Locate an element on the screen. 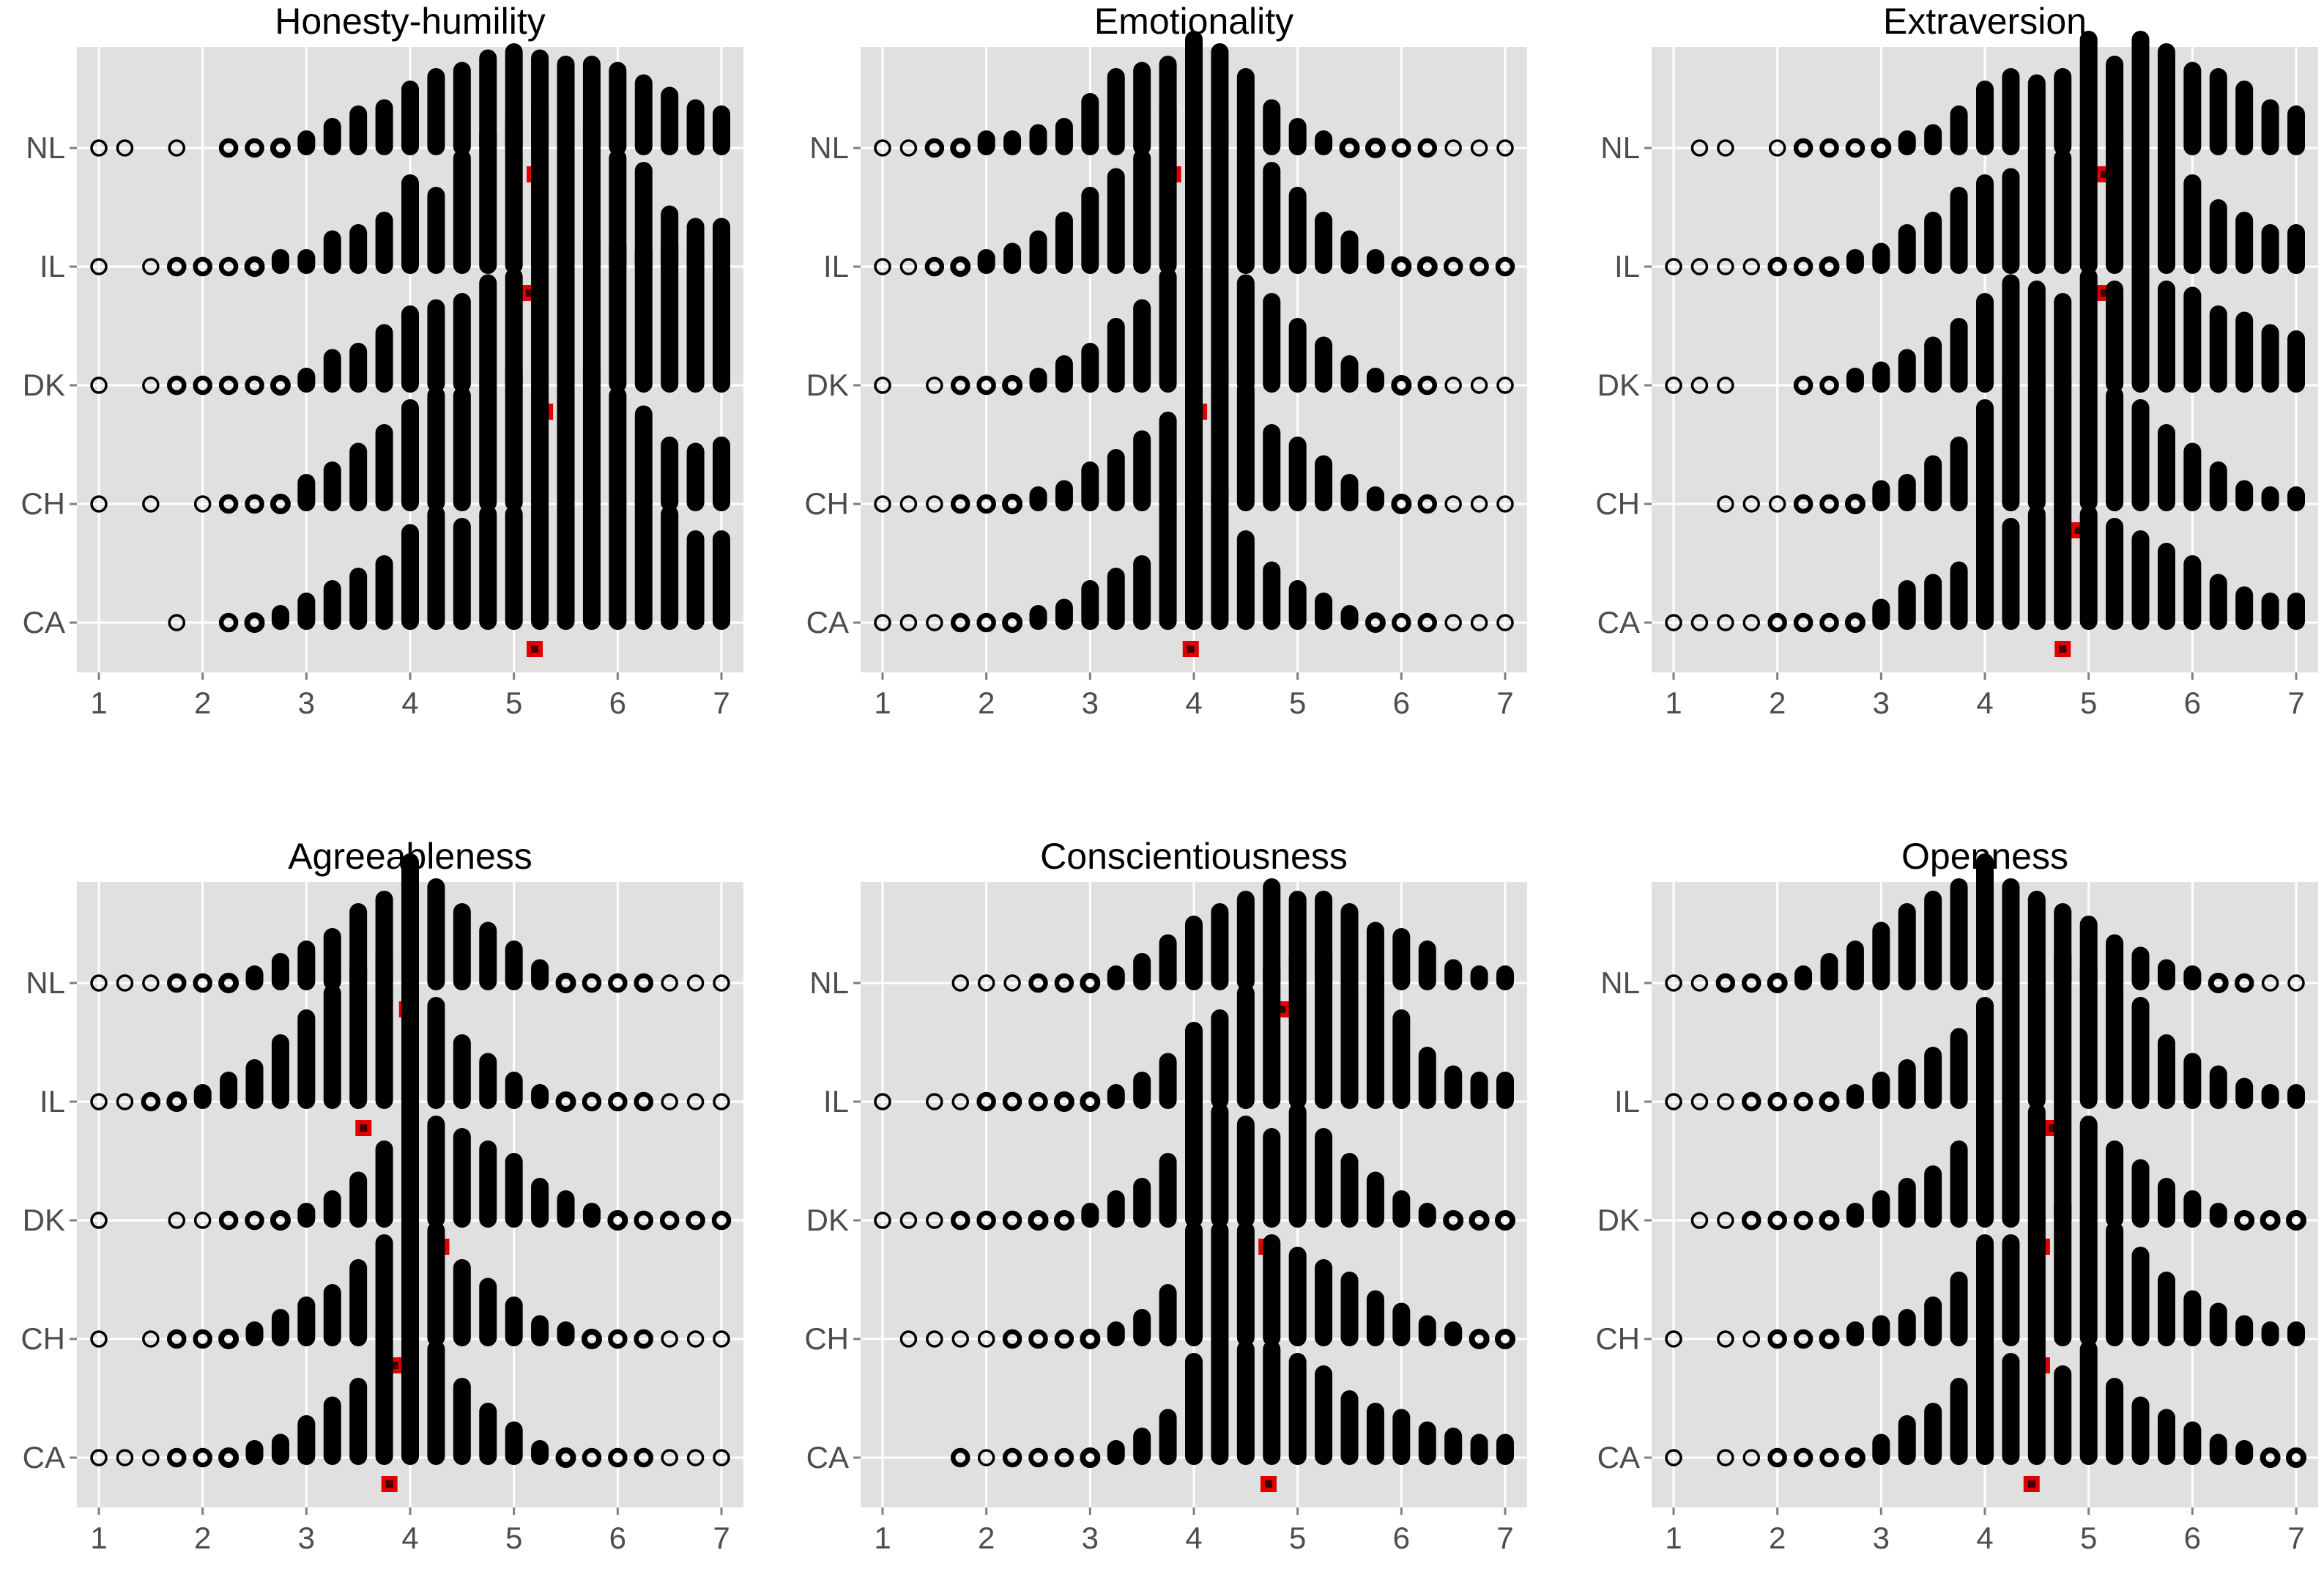 This screenshot has width=2324, height=1569. row-ca is located at coordinates (1985, 562).